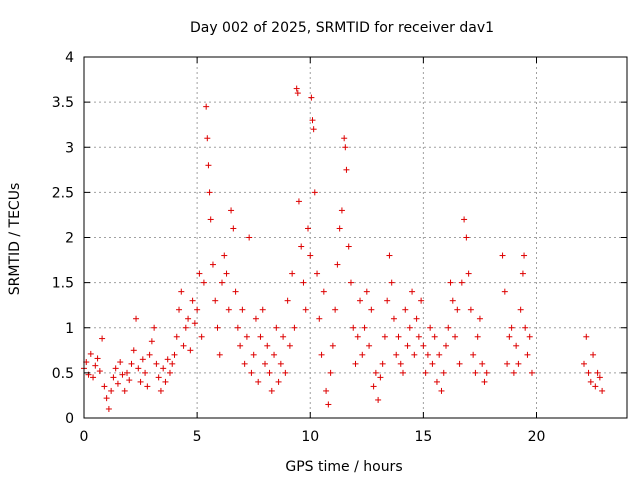 This screenshot has width=640, height=480. I want to click on y-axis-title: SRMTID / TECUs, so click(15, 239).